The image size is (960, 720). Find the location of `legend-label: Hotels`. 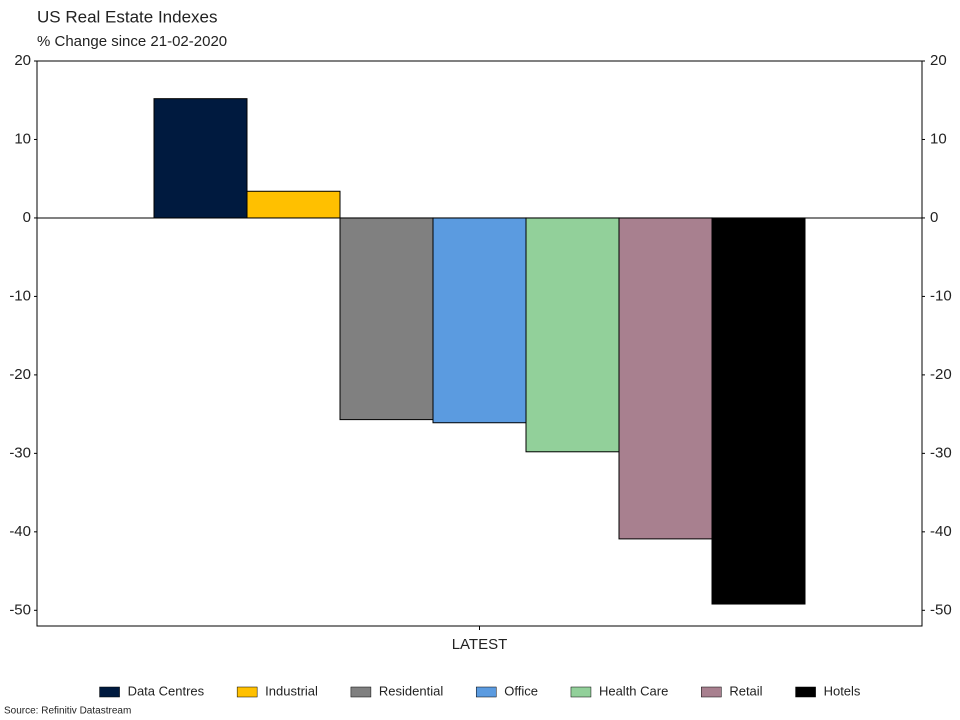

legend-label: Hotels is located at coordinates (842, 690).